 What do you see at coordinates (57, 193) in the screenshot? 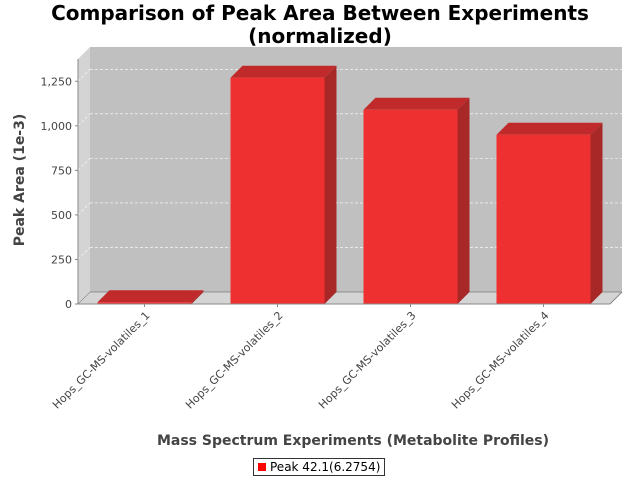
I see `y-tick-labels: 0 250 500 750 1,000 1,250` at bounding box center [57, 193].